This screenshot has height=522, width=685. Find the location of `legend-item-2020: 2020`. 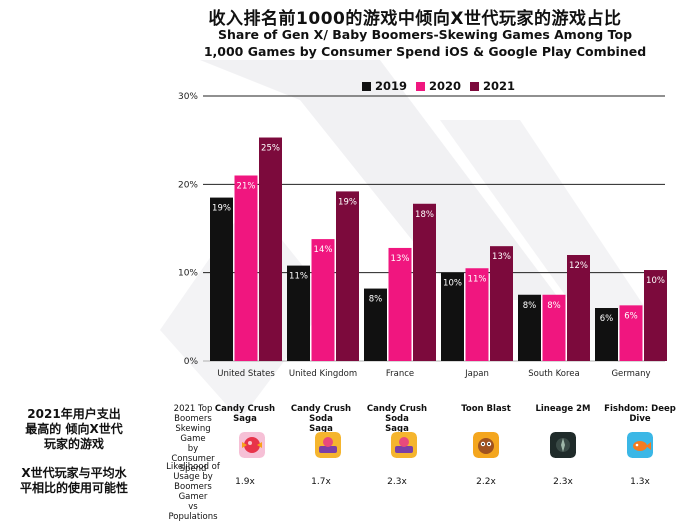

legend-item-2020: 2020 is located at coordinates (438, 86).